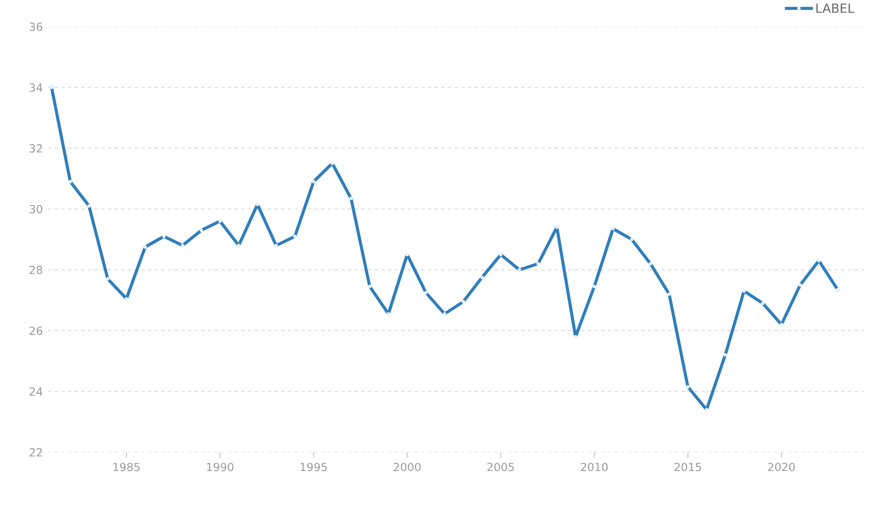 This screenshot has height=532, width=870. I want to click on x-tick-label: 2015, so click(688, 467).